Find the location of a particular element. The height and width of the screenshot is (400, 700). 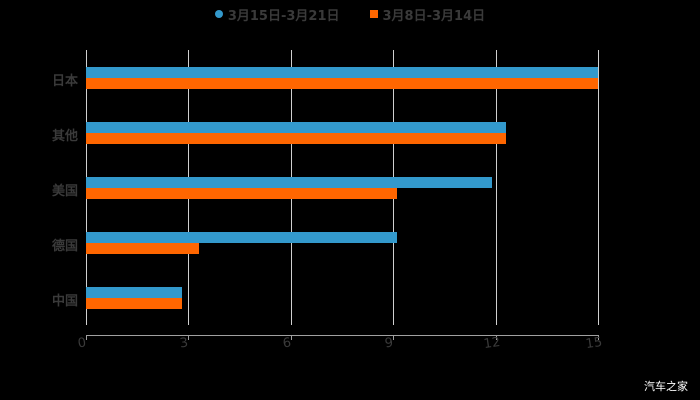

category-label: 德国 is located at coordinates (64, 246).